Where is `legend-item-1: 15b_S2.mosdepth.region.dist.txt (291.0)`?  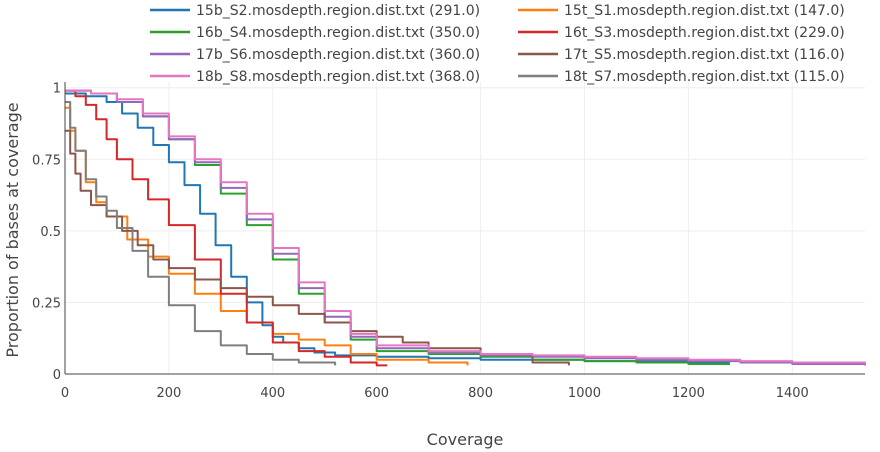
legend-item-1: 15b_S2.mosdepth.region.dist.txt (291.0) is located at coordinates (315, 11).